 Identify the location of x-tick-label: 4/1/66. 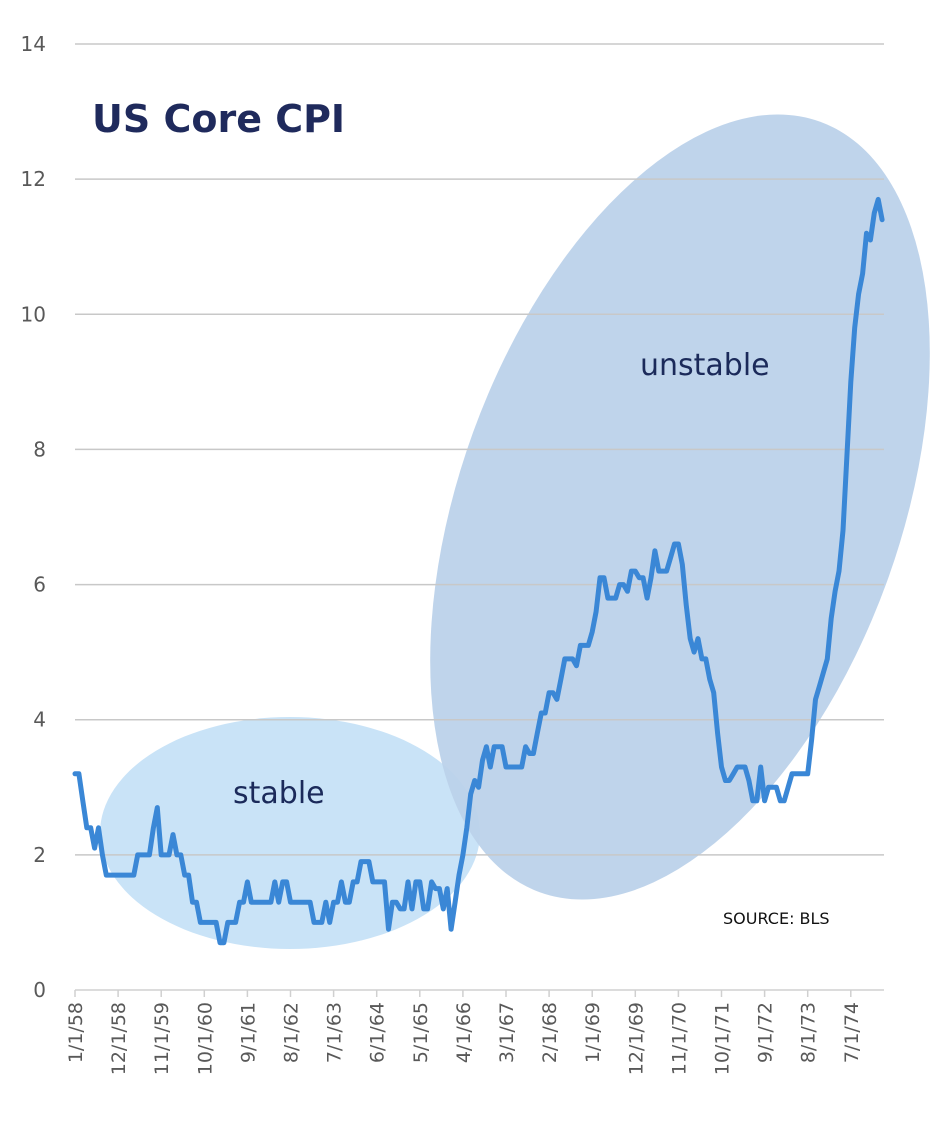
(464, 1032).